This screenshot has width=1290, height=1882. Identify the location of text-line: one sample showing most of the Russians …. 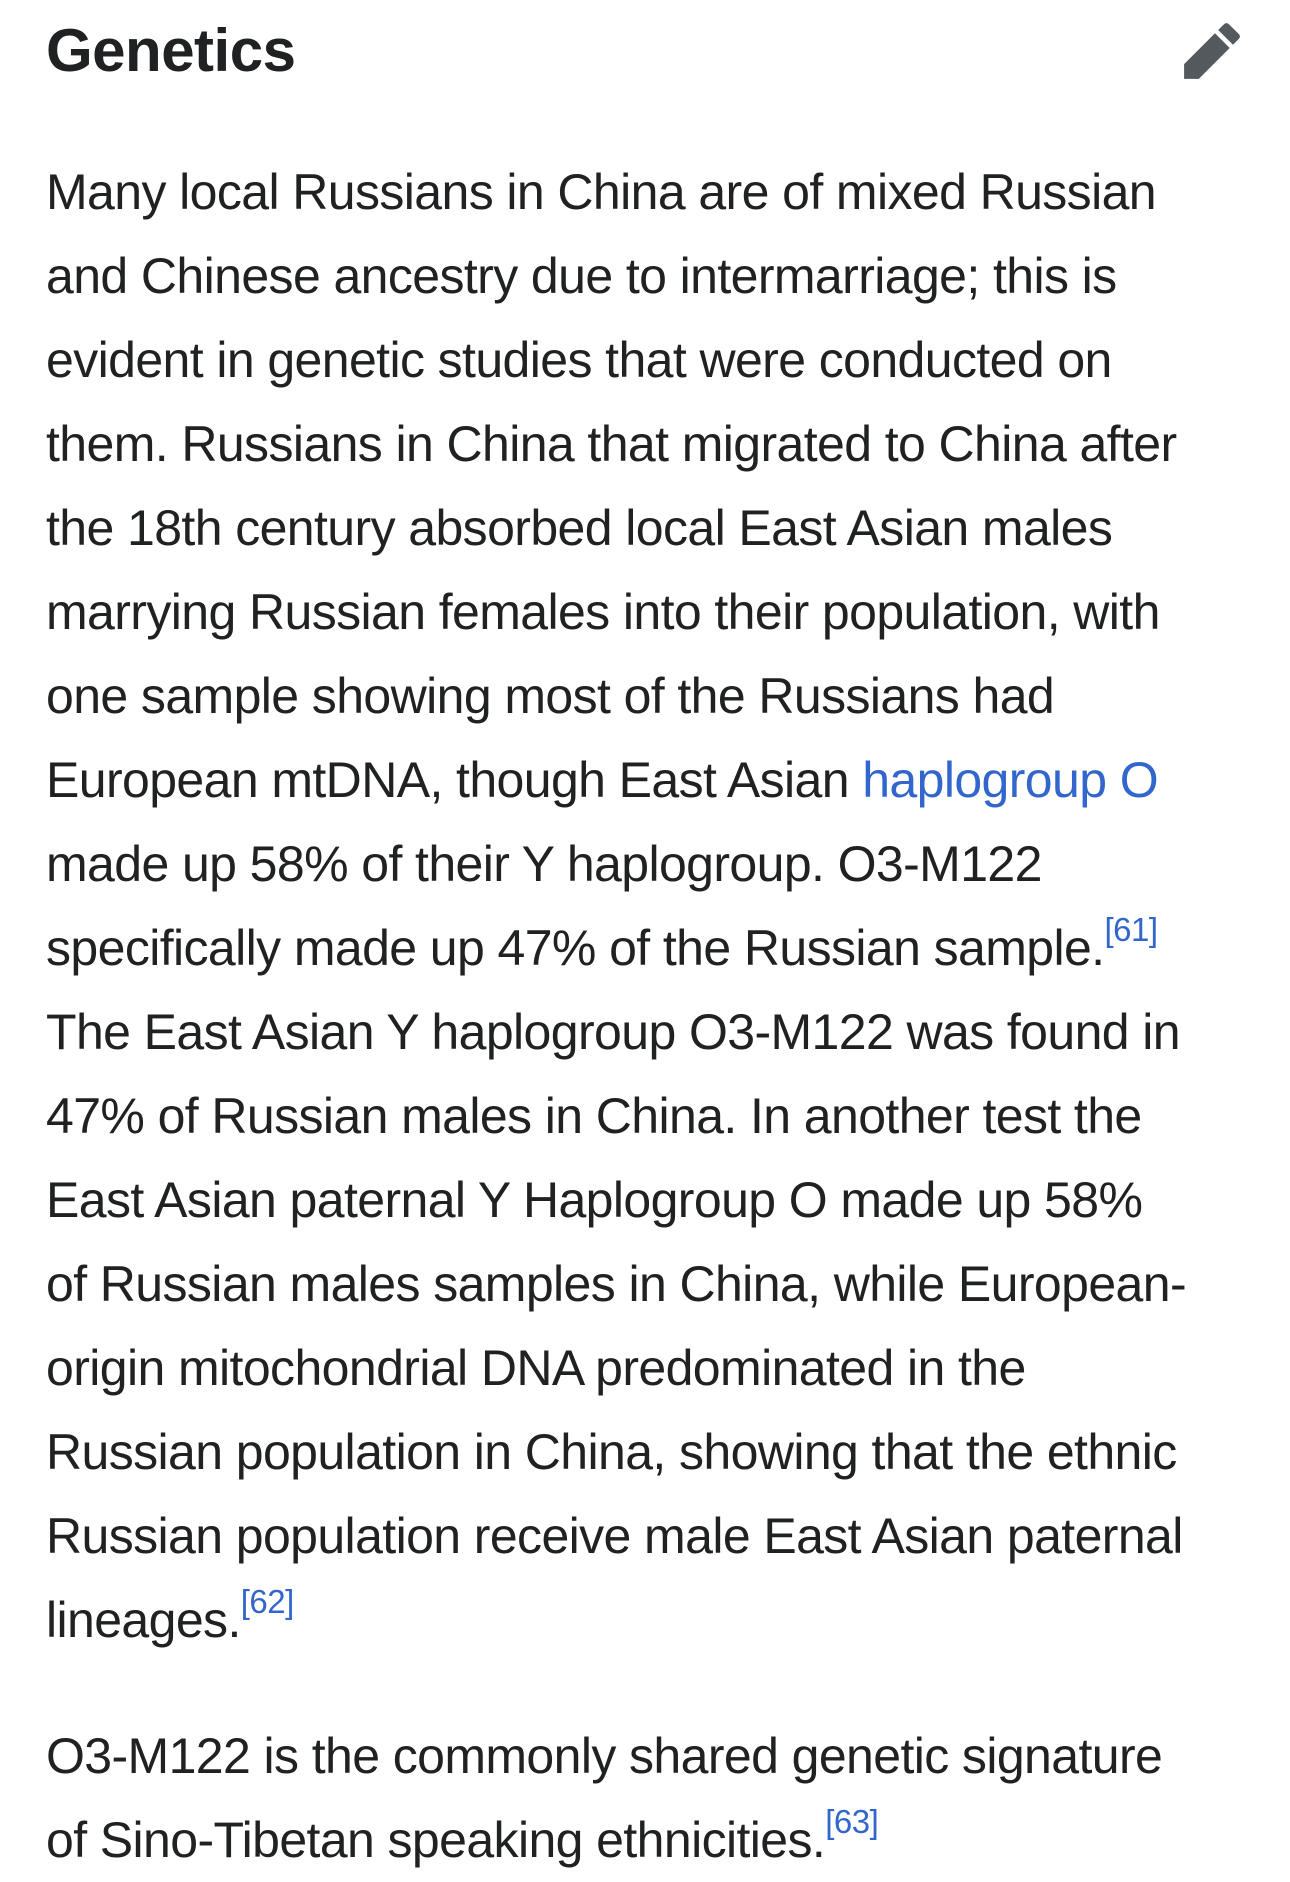
(645, 696).